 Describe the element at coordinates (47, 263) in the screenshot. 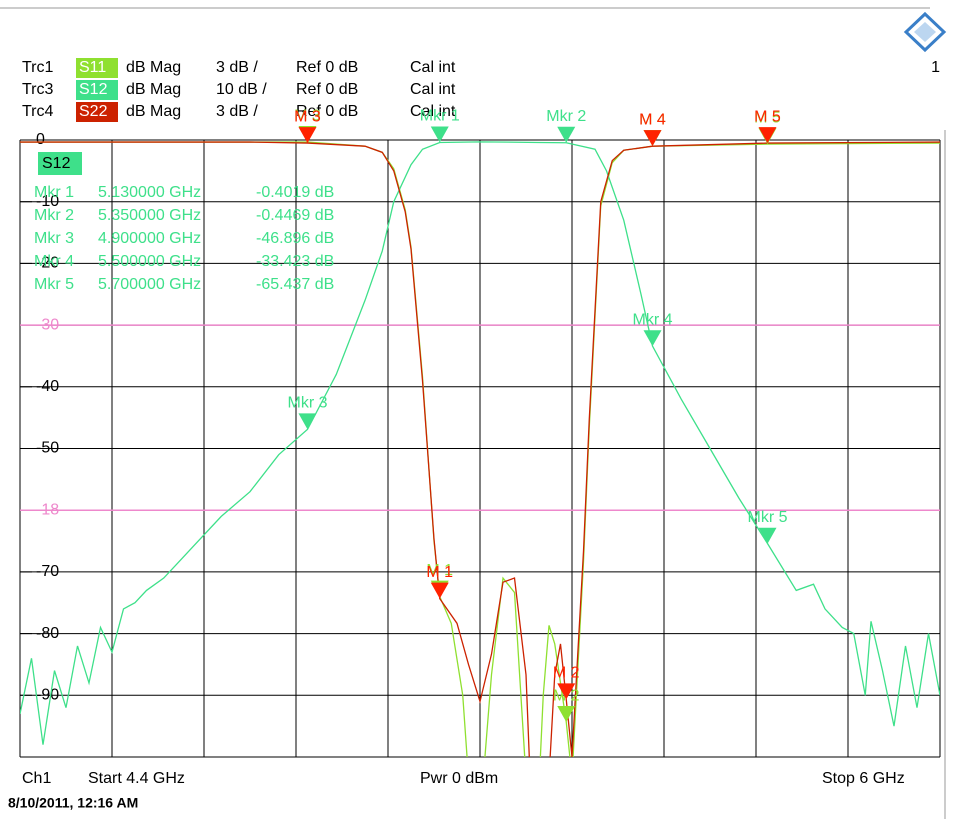

I see `y-tick-label: -20` at that location.